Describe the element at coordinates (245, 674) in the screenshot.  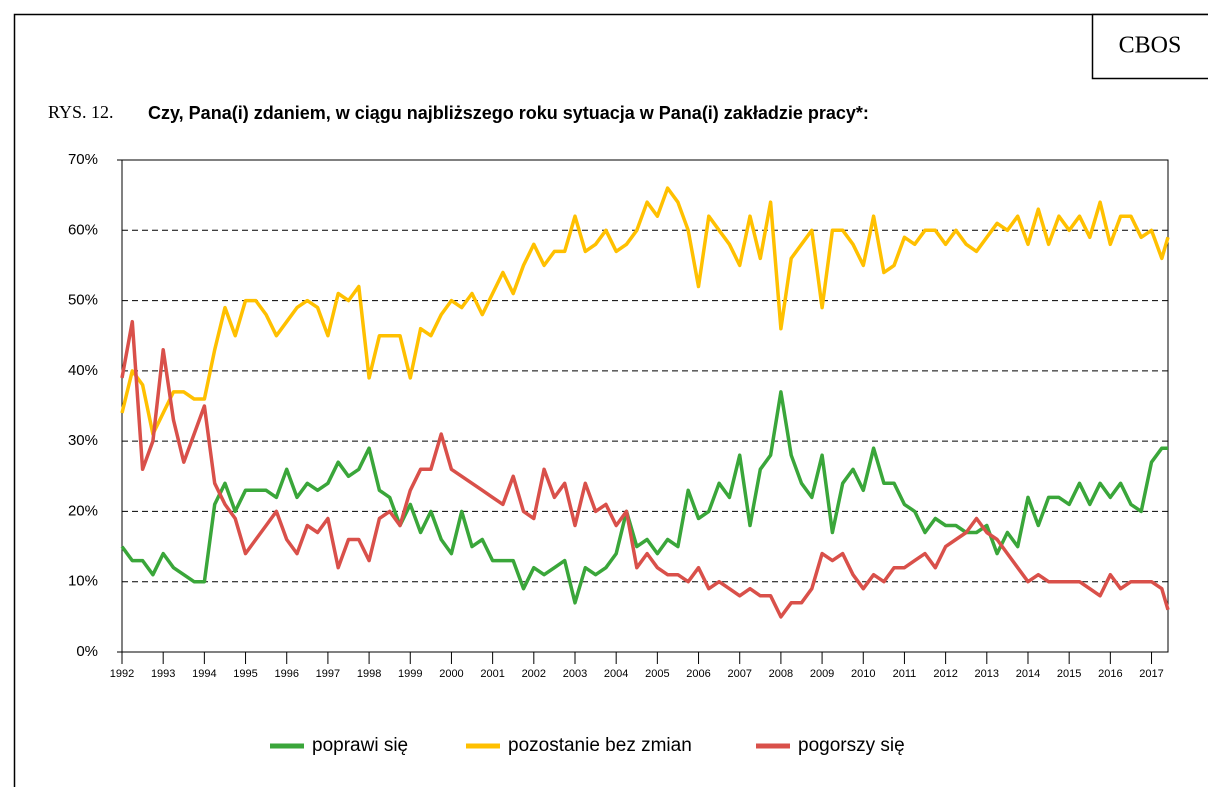
I see `x-tick-label: 1995` at that location.